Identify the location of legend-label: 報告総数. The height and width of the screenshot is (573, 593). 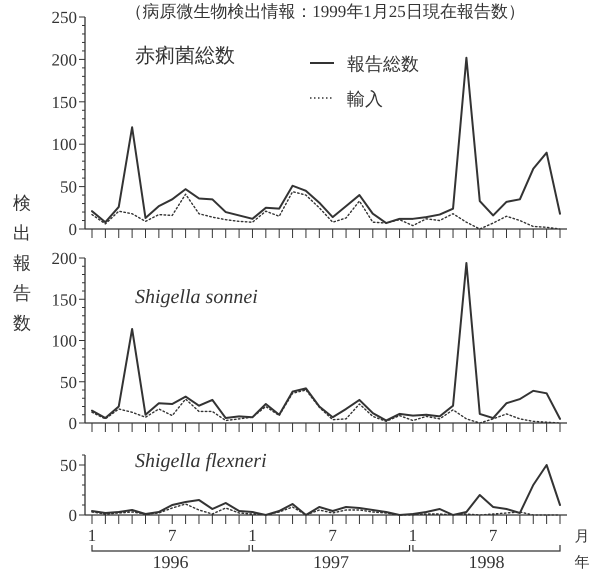
(383, 64).